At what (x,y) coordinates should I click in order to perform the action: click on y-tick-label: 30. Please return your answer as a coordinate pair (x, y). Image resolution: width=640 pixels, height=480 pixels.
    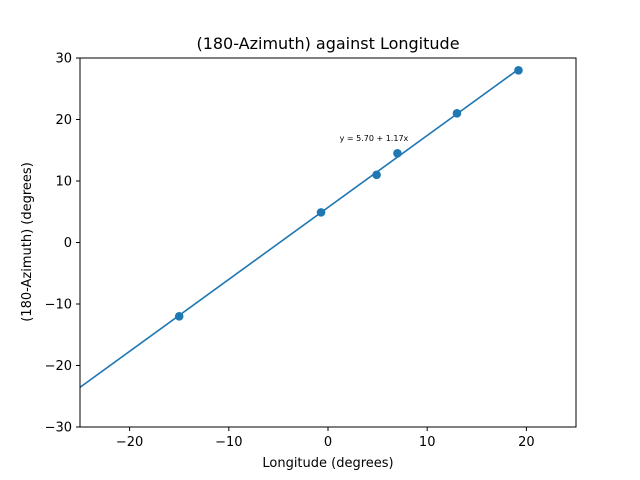
    Looking at the image, I should click on (63, 59).